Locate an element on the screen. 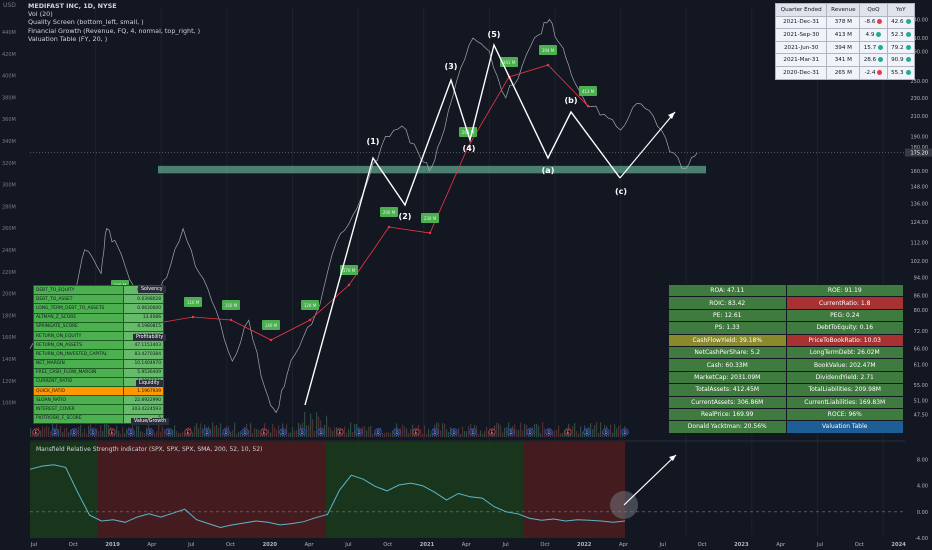 Image resolution: width=932 pixels, height=550 pixels. revenue-tag-label: 200 M is located at coordinates (389, 212).